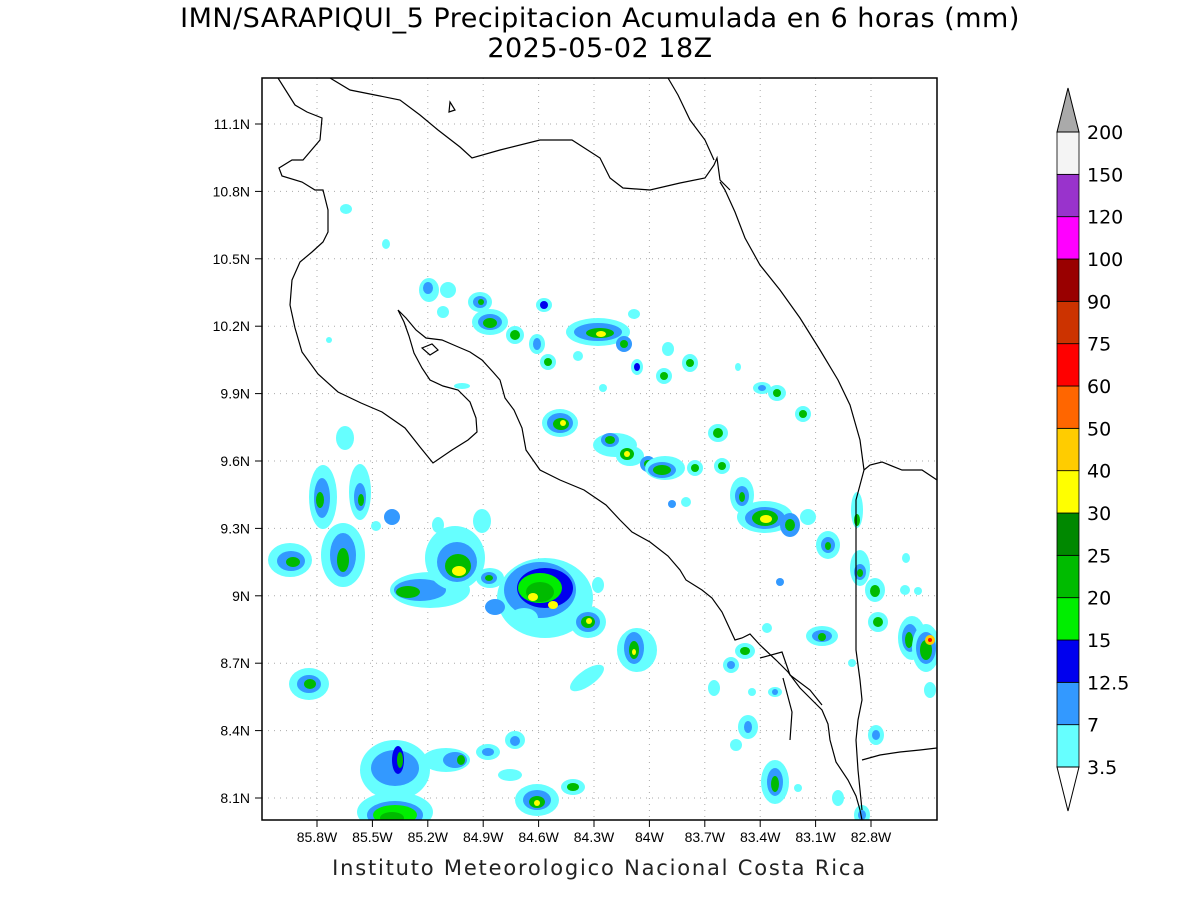 The image size is (1200, 900). I want to click on colorbar-label: 40, so click(1099, 472).